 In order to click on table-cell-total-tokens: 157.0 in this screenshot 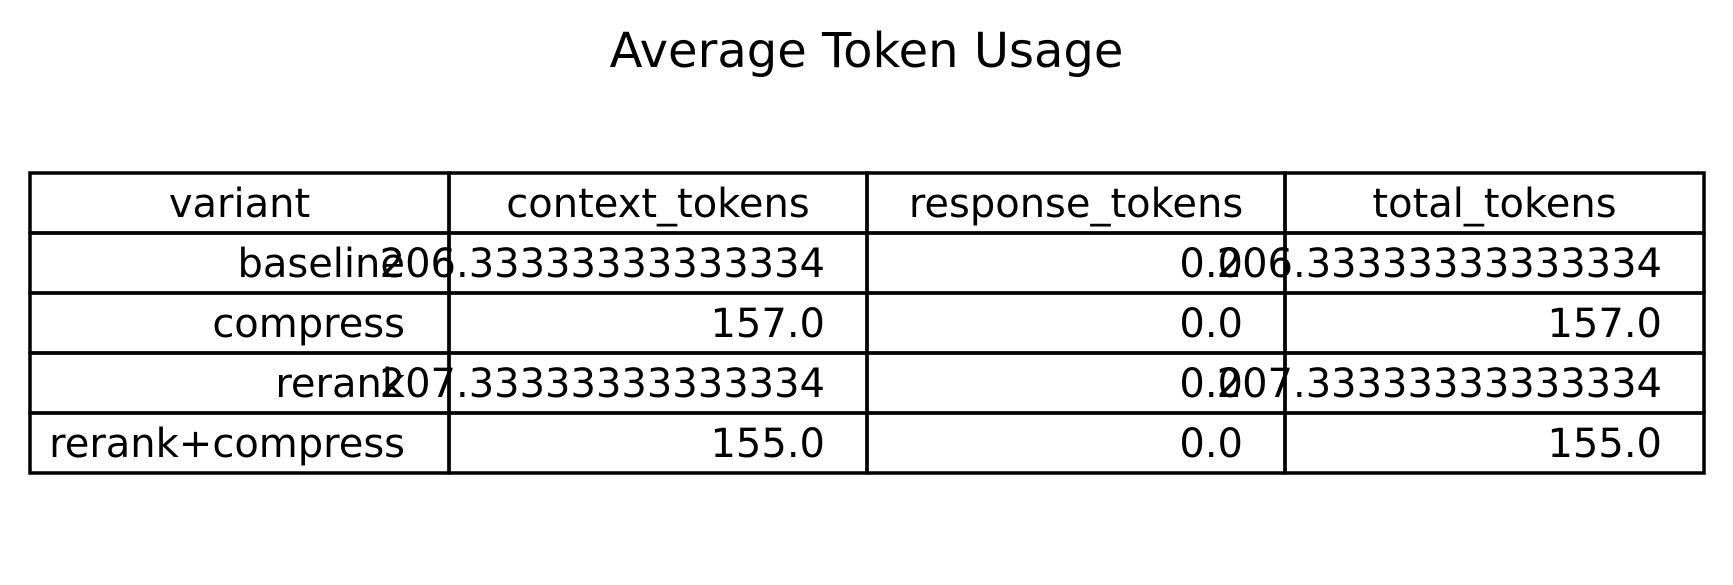, I will do `click(1604, 324)`.